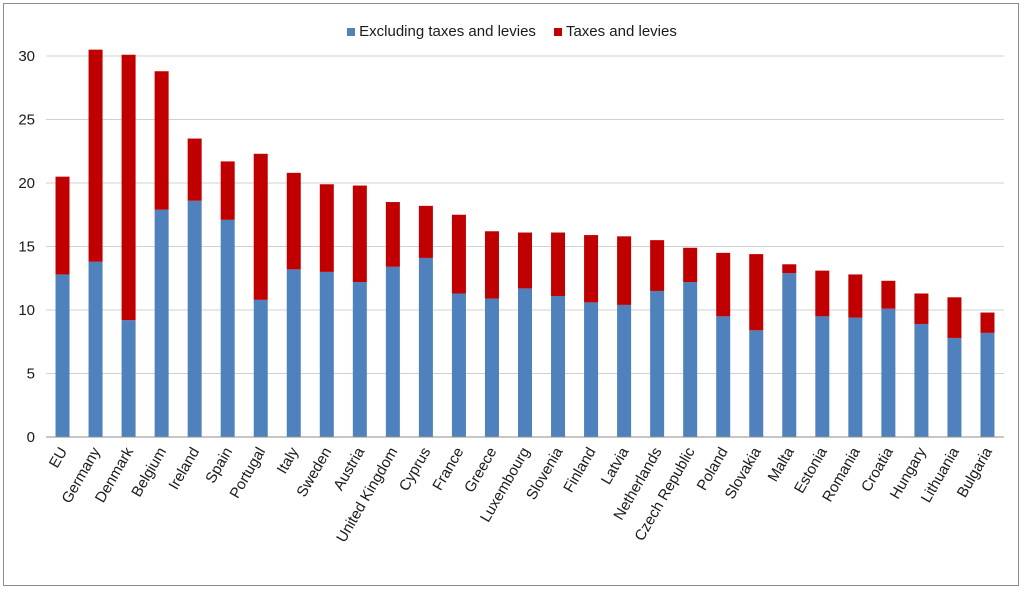 The image size is (1024, 590). Describe the element at coordinates (26, 56) in the screenshot. I see `y-tick-label: 30` at that location.